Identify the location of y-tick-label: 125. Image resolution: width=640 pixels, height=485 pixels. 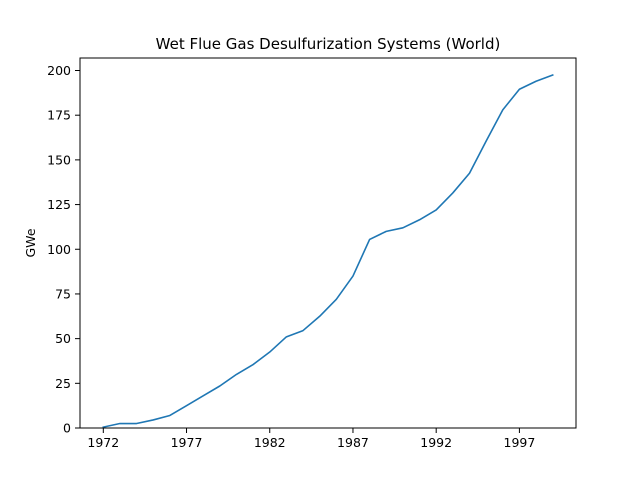
(59, 204).